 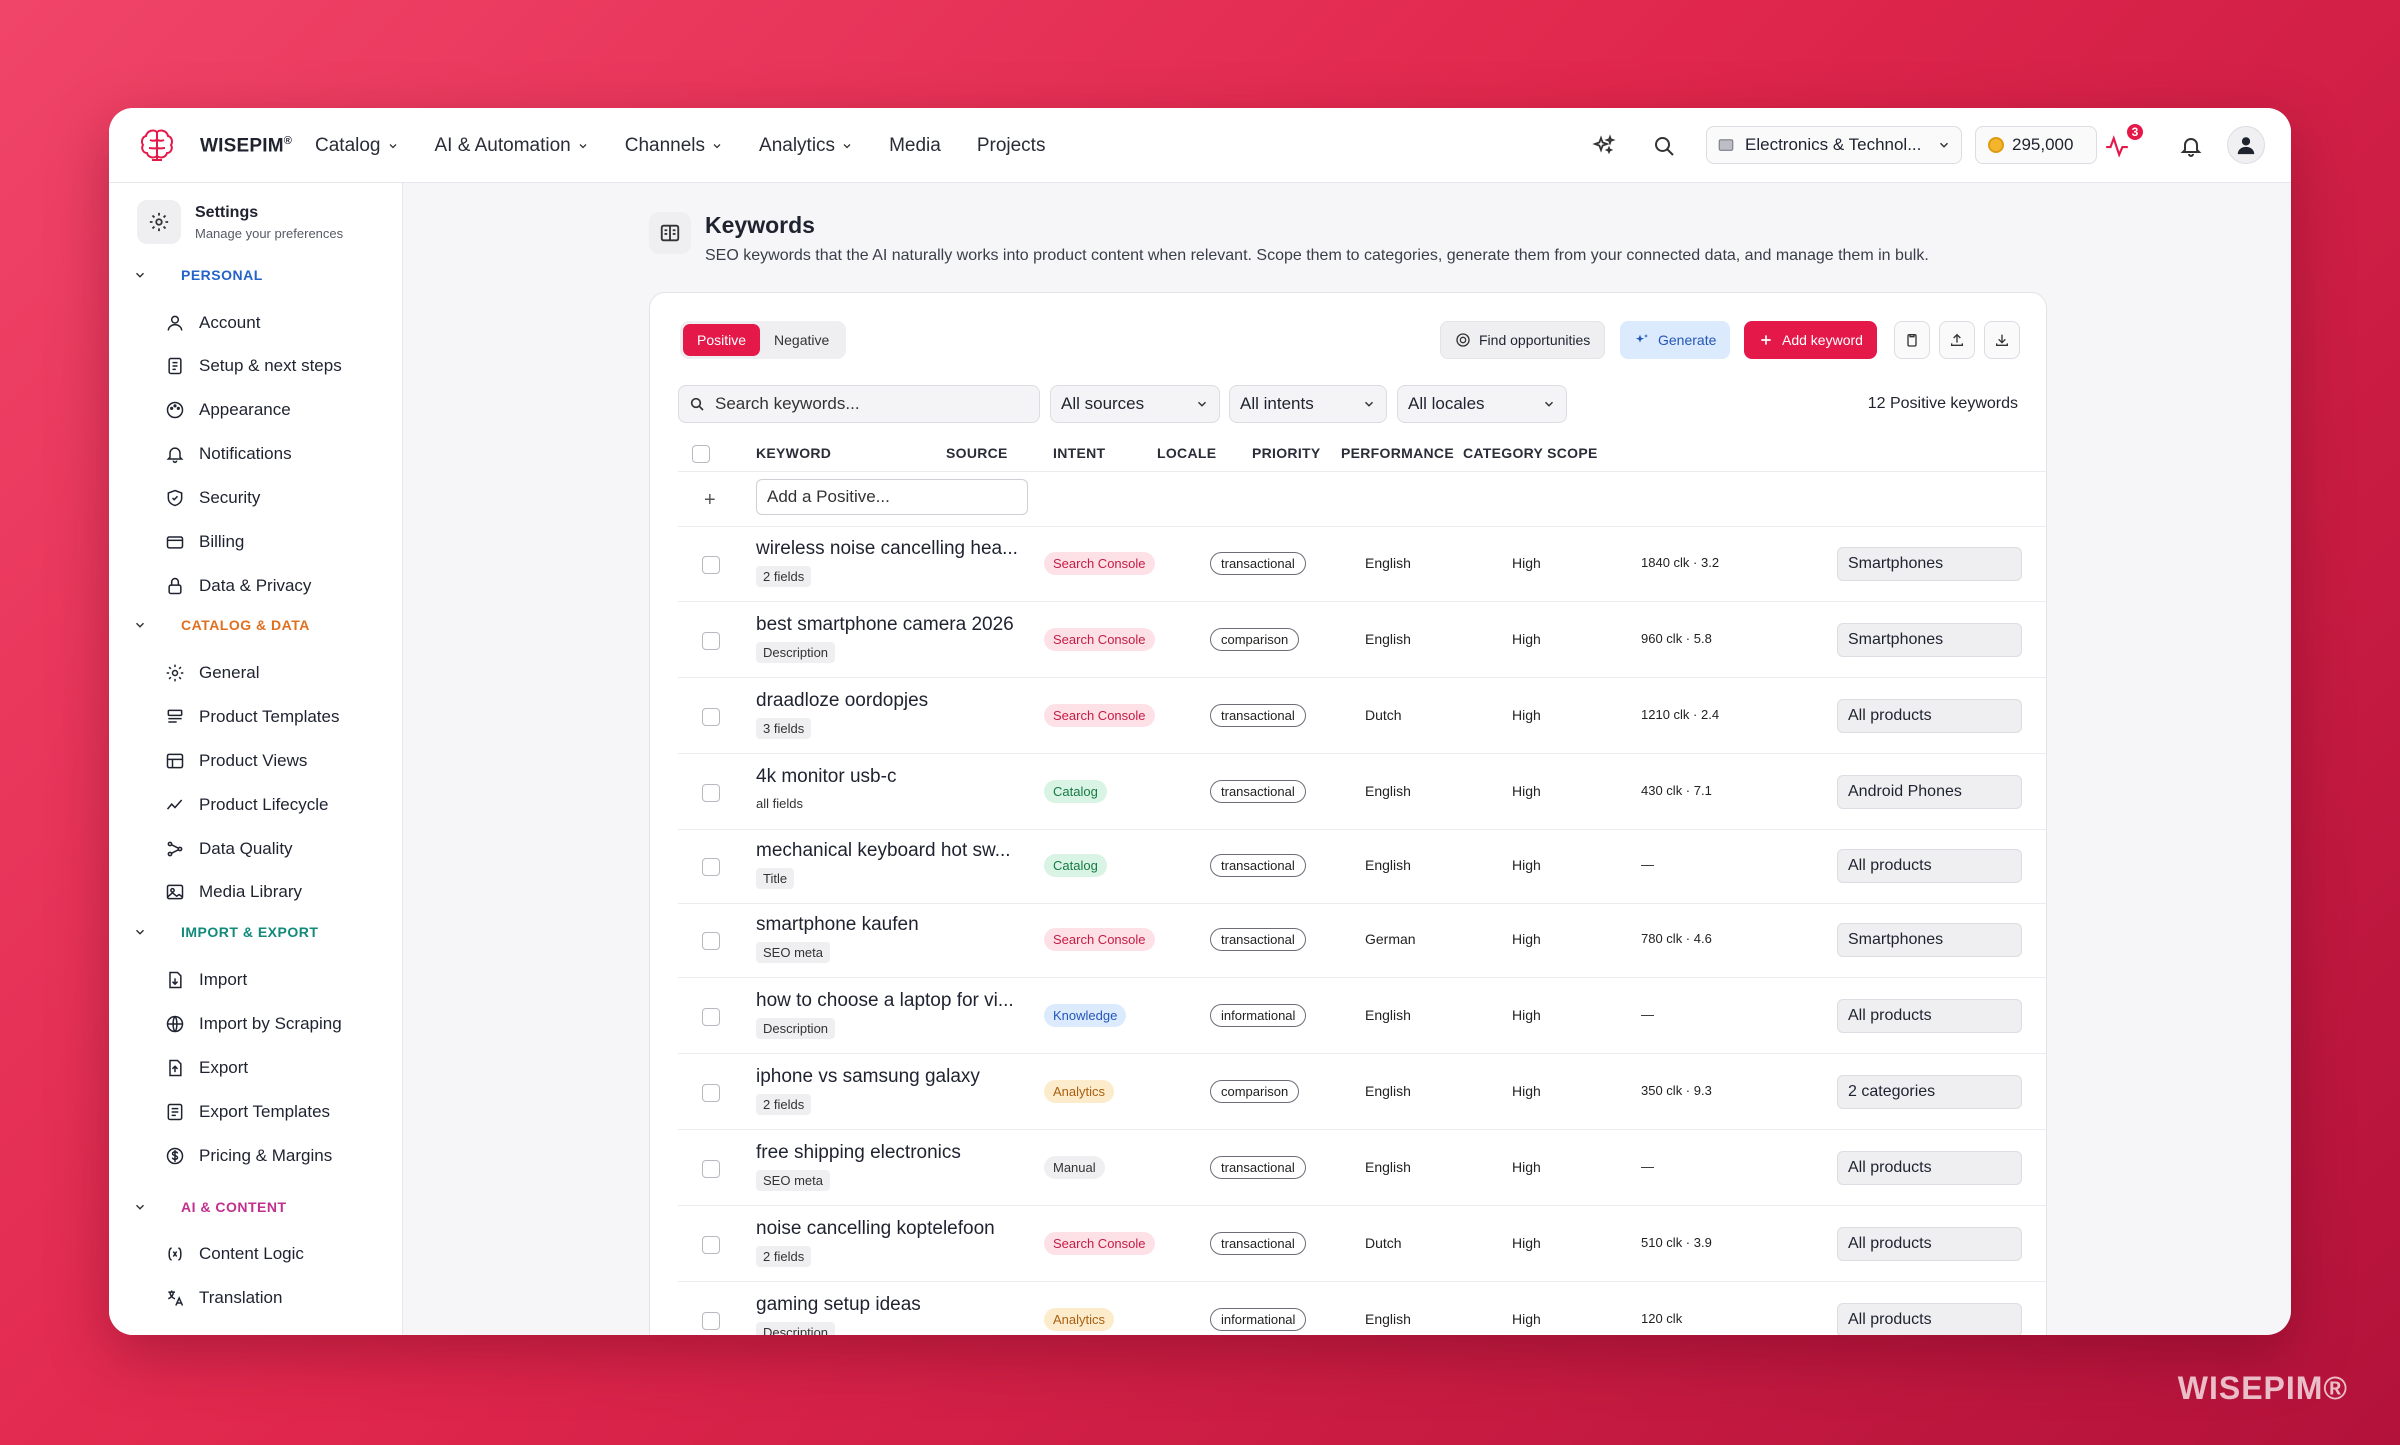 I want to click on select-all-checkbox, so click(x=701, y=454).